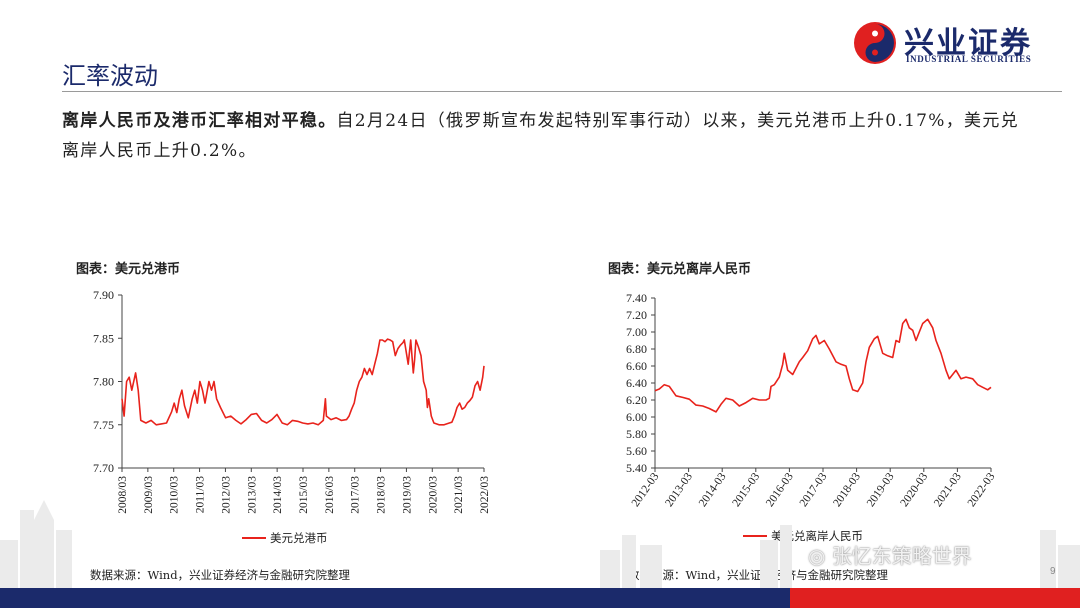 The width and height of the screenshot is (1080, 608). Describe the element at coordinates (175, 495) in the screenshot. I see `x-tick-label: 2010/03` at that location.